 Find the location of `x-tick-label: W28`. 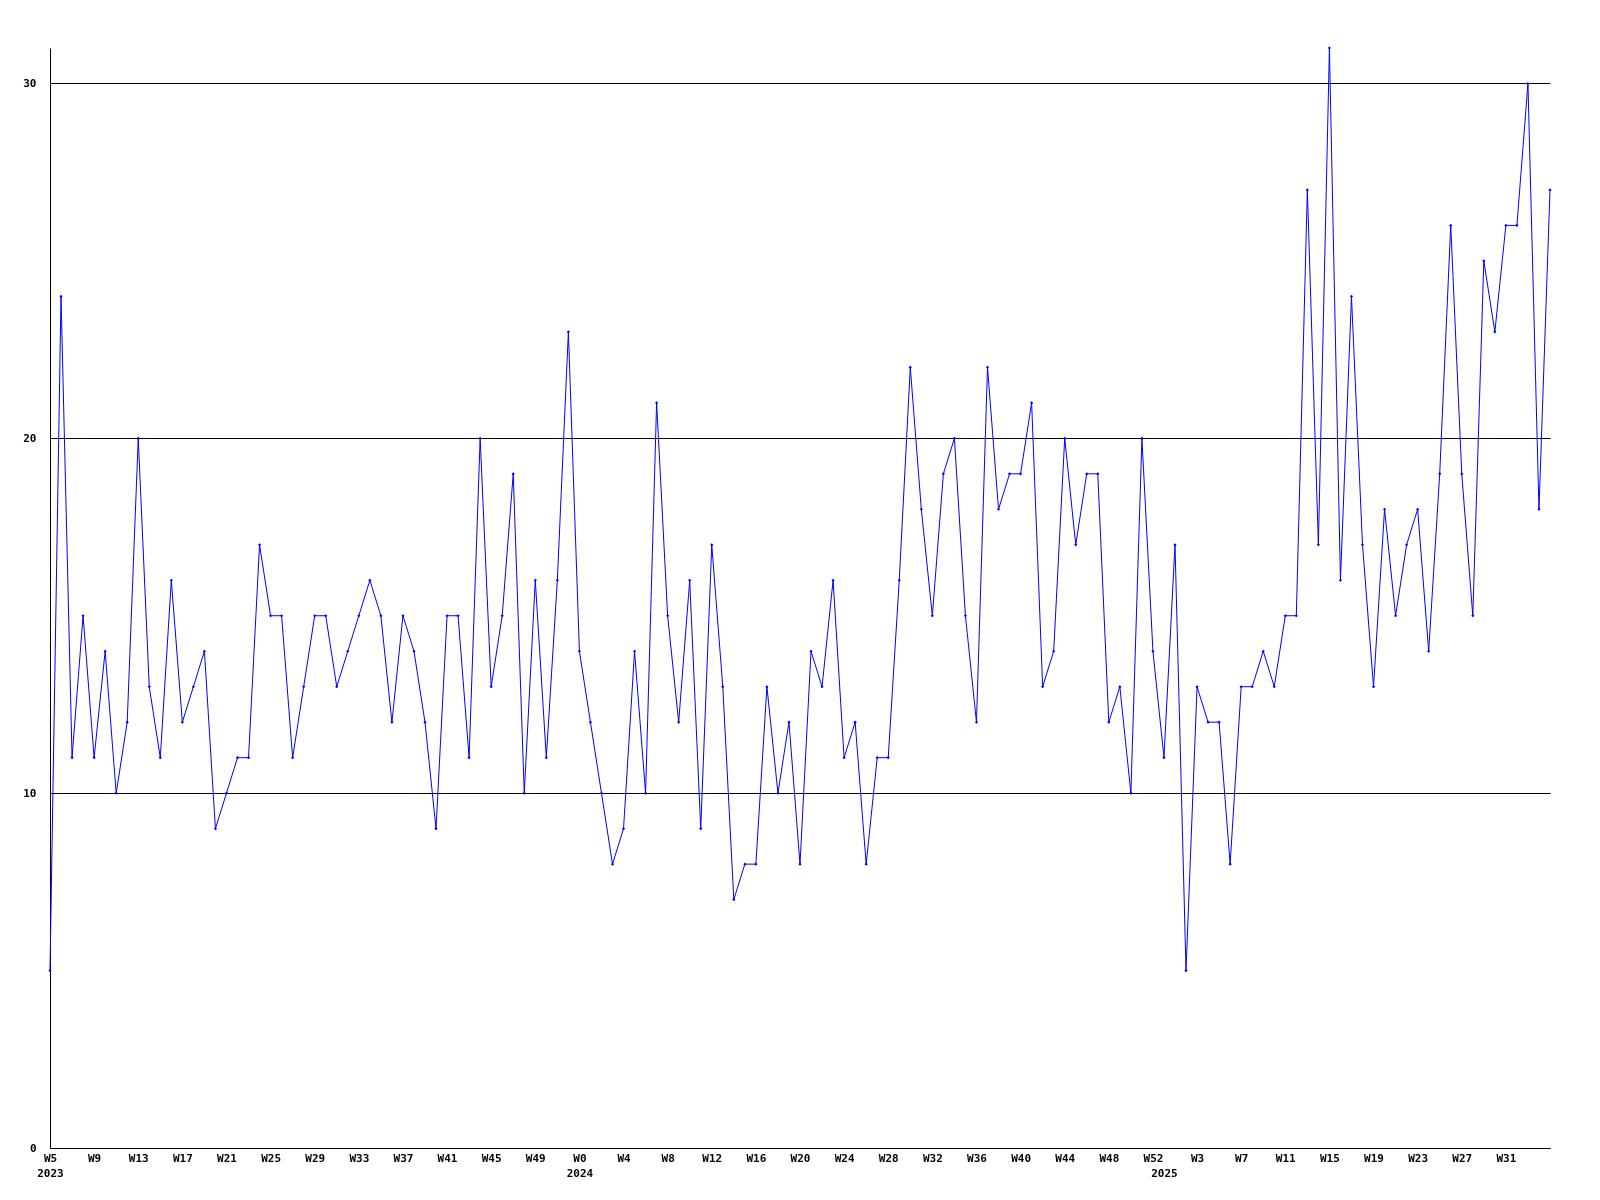

x-tick-label: W28 is located at coordinates (888, 1158).